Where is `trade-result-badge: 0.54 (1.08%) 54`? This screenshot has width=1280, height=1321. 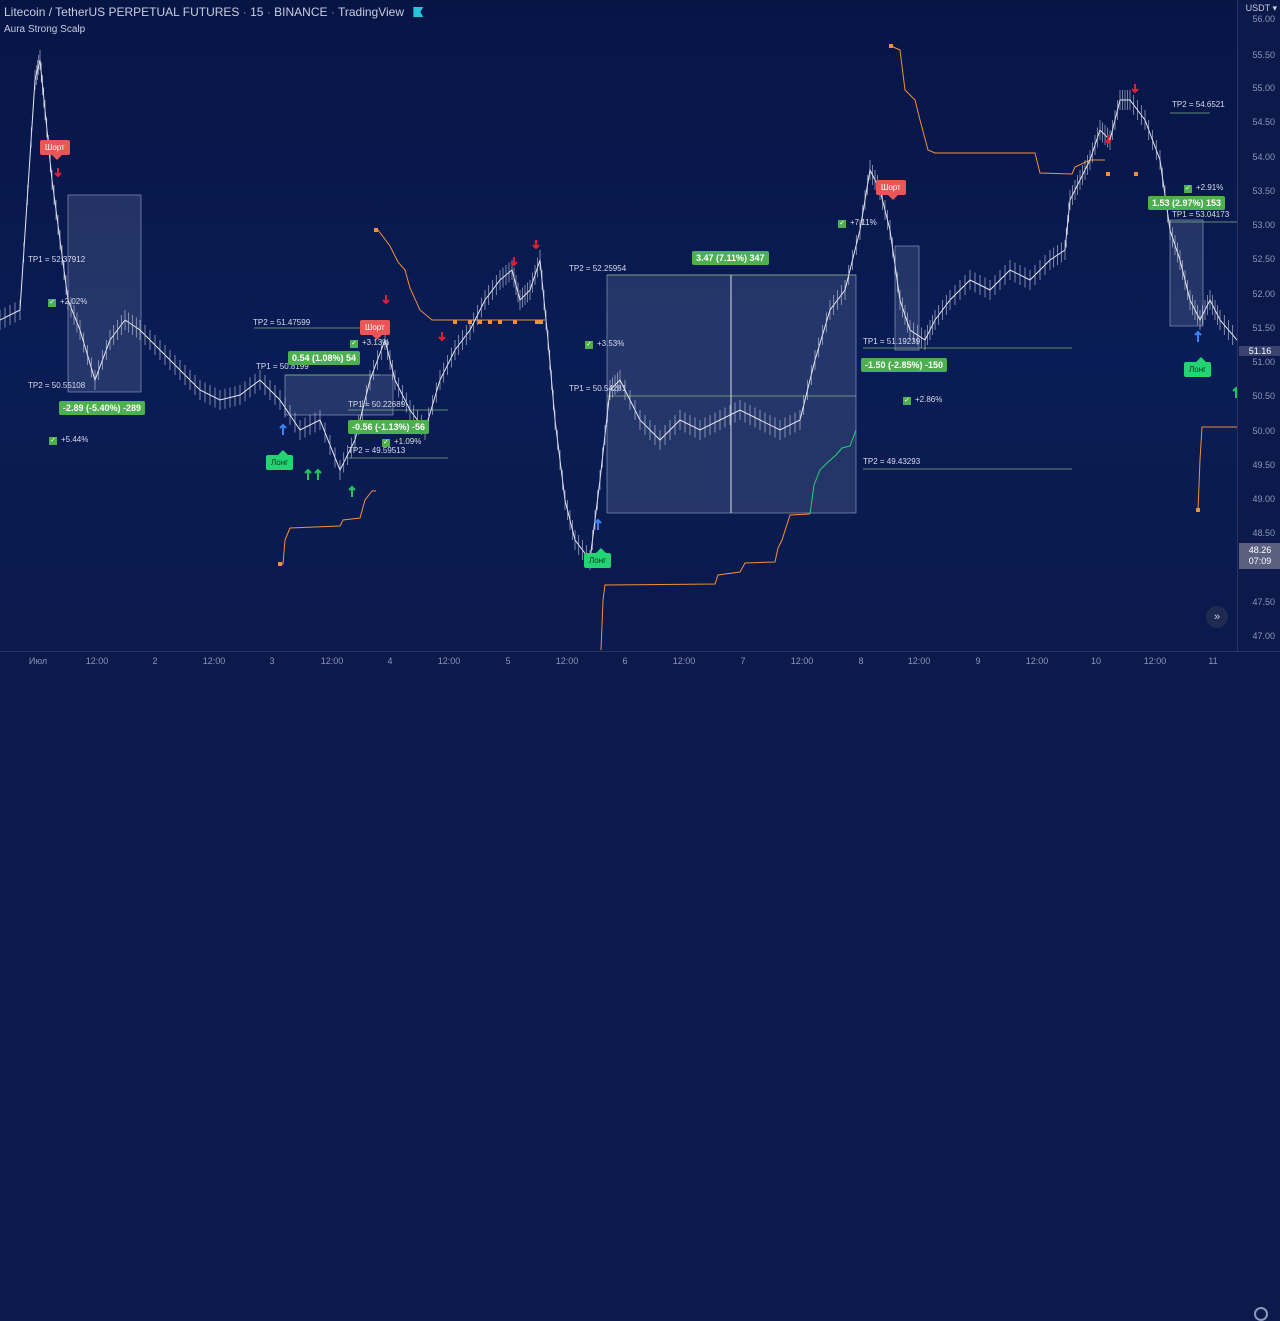 trade-result-badge: 0.54 (1.08%) 54 is located at coordinates (324, 358).